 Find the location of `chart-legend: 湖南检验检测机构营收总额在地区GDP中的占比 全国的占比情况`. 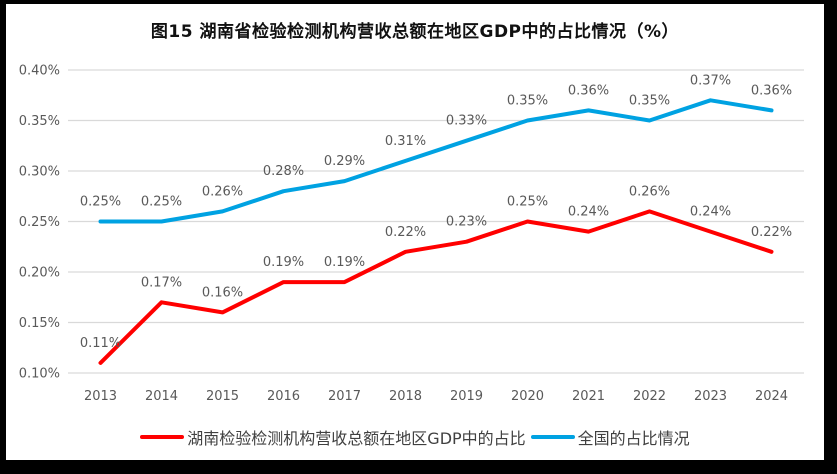

chart-legend: 湖南检验检测机构营收总额在地区GDP中的占比 全国的占比情况 is located at coordinates (415, 437).